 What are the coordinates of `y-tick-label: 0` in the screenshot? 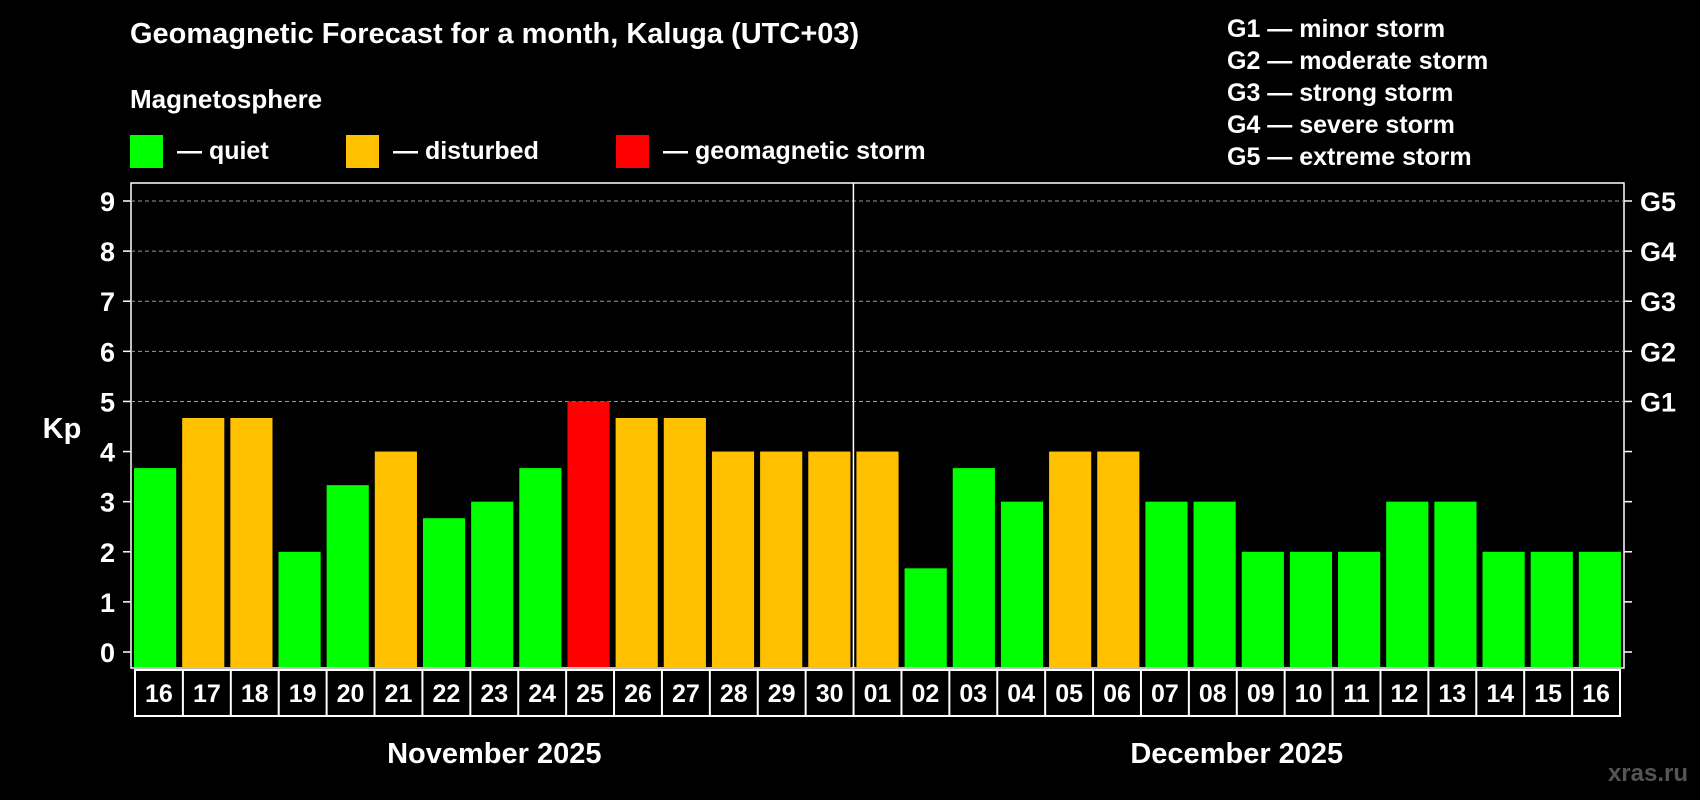 It's located at (107, 653).